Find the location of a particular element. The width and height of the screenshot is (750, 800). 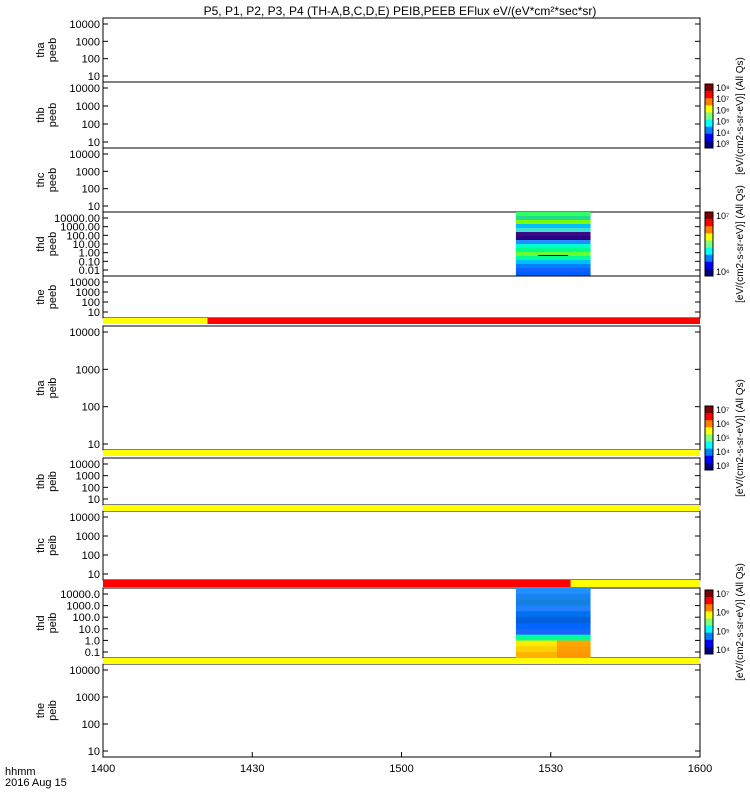

y-tick-label: 10.00 is located at coordinates (86, 245).